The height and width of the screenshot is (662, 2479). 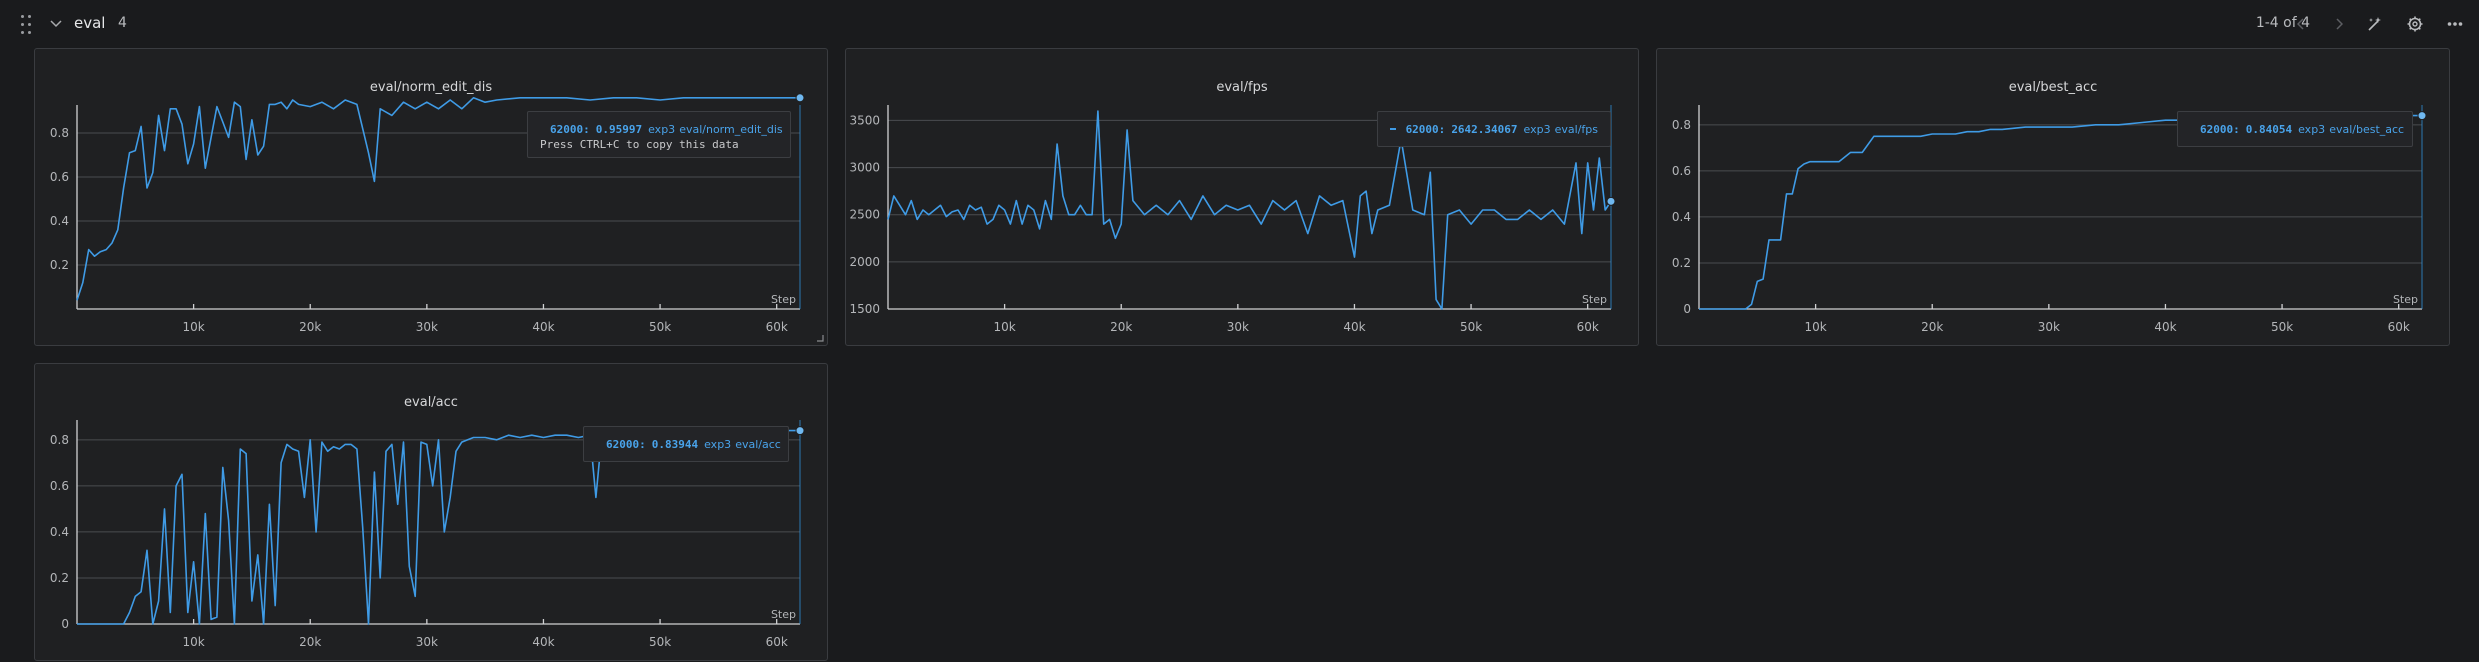 I want to click on line-chart: 0.2 0.4 0.6 0.8 10k 20k 30k 40k 50k 60k Step, so click(x=432, y=198).